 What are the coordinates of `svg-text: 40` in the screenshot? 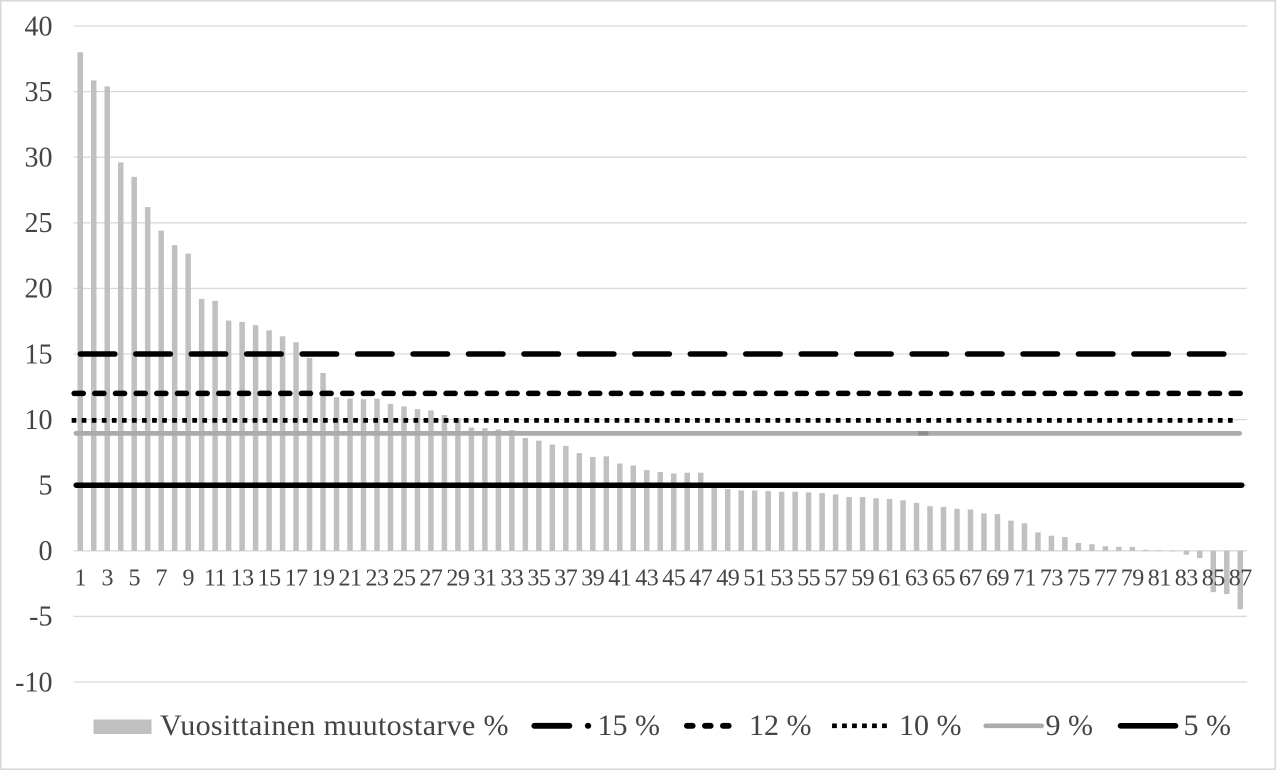 It's located at (39, 26).